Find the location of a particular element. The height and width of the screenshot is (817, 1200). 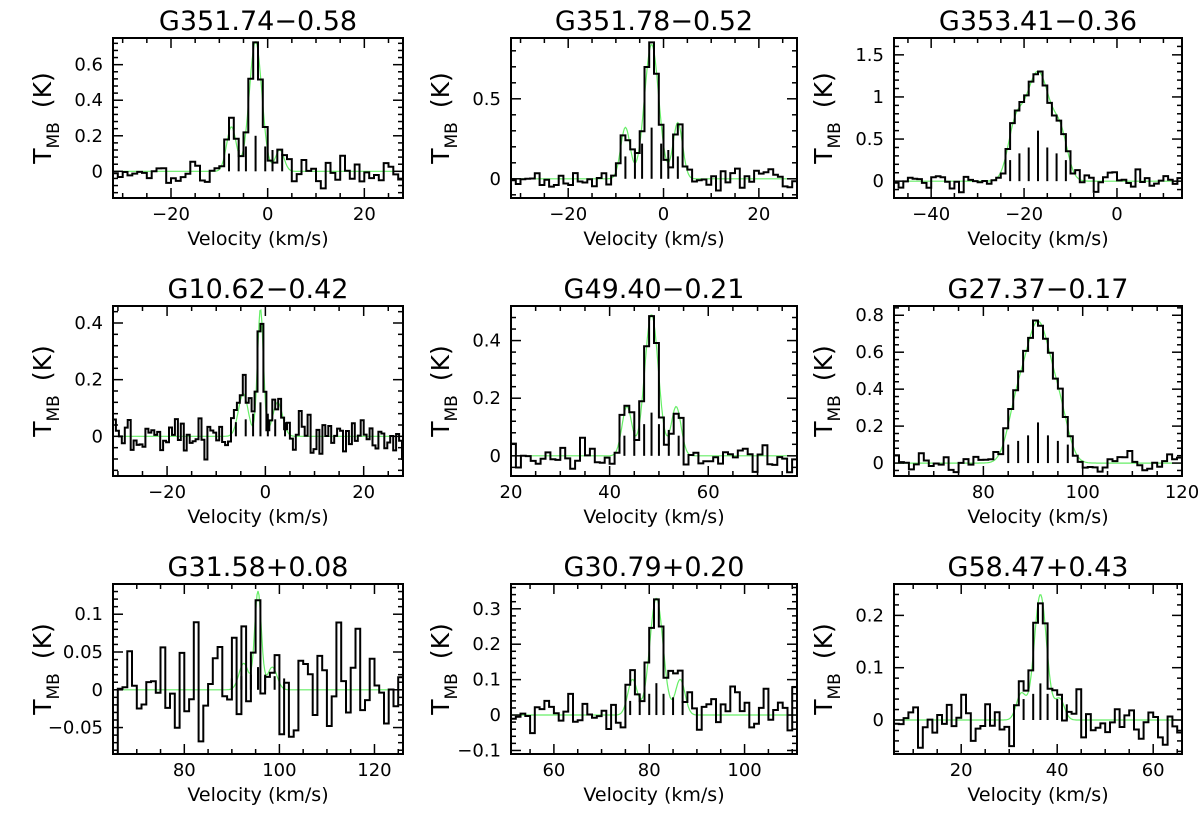

y-tick-label: 1.5 is located at coordinates (869, 55).